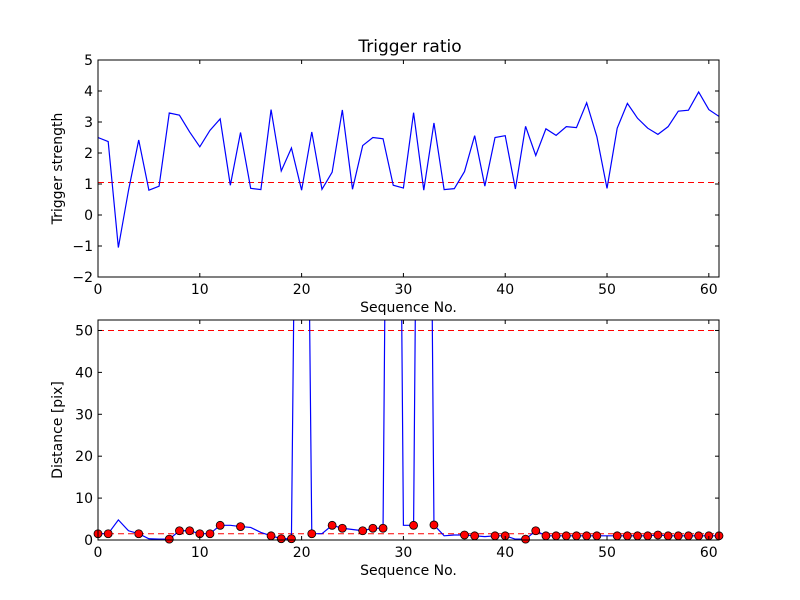  I want to click on chart-title: Trigger ratio, so click(409, 47).